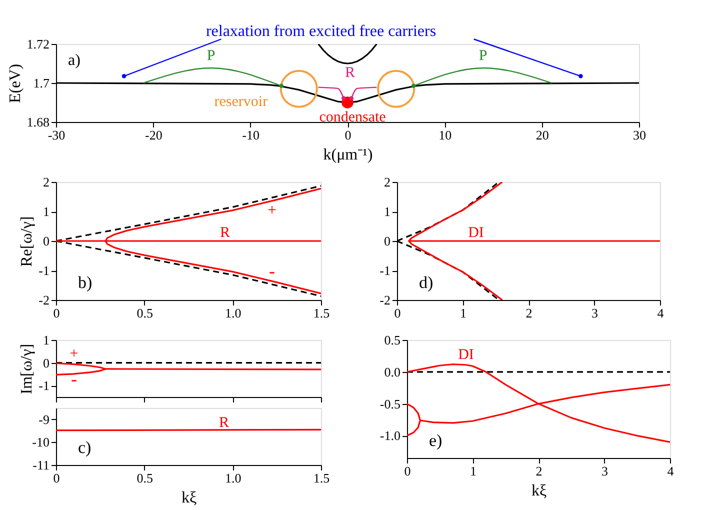 The height and width of the screenshot is (510, 704). I want to click on y-tick-label: -0.5, so click(390, 404).